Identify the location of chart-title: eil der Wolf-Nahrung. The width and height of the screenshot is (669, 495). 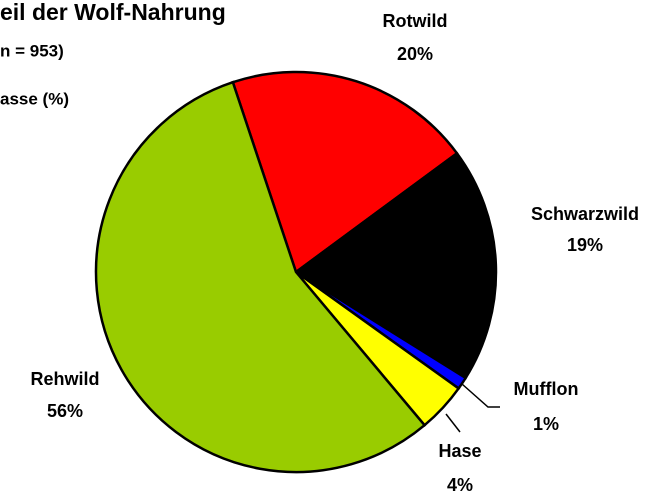
(113, 12).